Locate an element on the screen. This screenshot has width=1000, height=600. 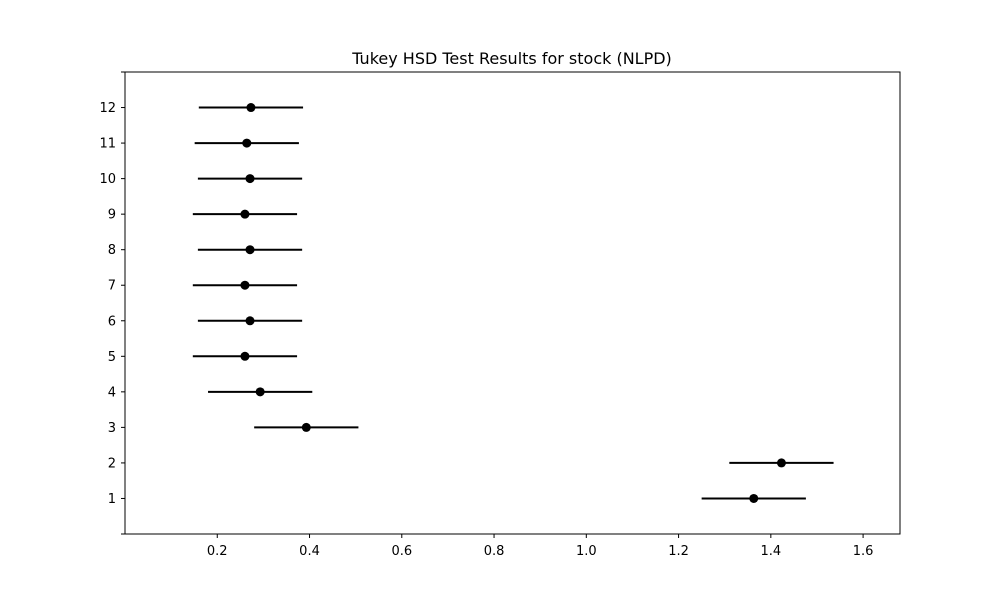
chart-title: Tukey HSD Test Results for stock (NLPD) is located at coordinates (511, 58).